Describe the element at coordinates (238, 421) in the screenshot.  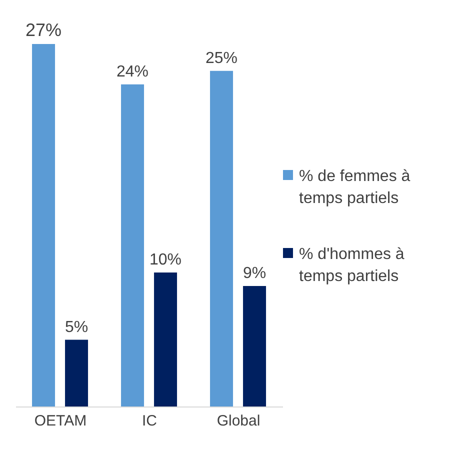
I see `x-tick-label: Global` at that location.